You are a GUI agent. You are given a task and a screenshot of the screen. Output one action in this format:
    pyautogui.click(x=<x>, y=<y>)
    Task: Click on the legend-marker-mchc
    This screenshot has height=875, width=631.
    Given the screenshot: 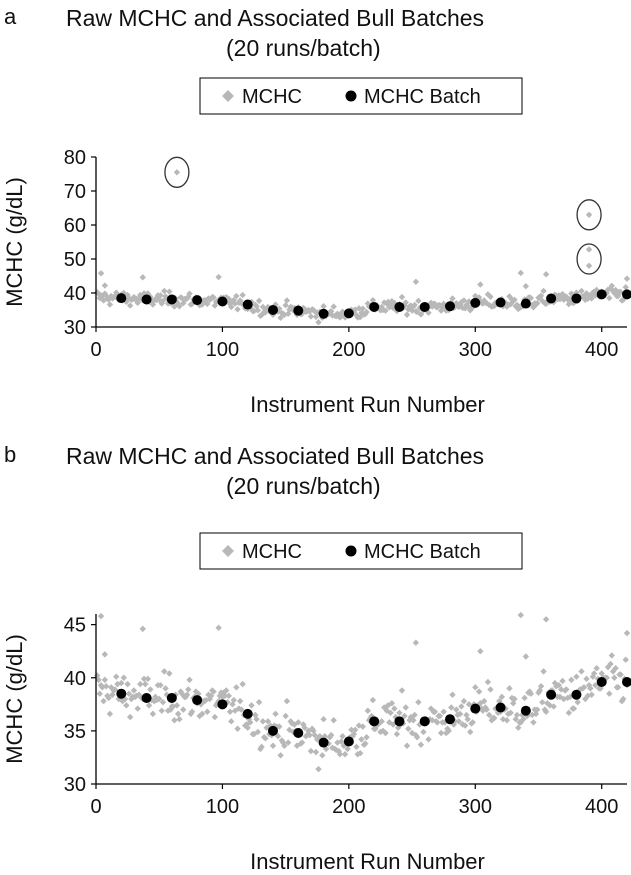 What is the action you would take?
    pyautogui.click(x=228, y=96)
    